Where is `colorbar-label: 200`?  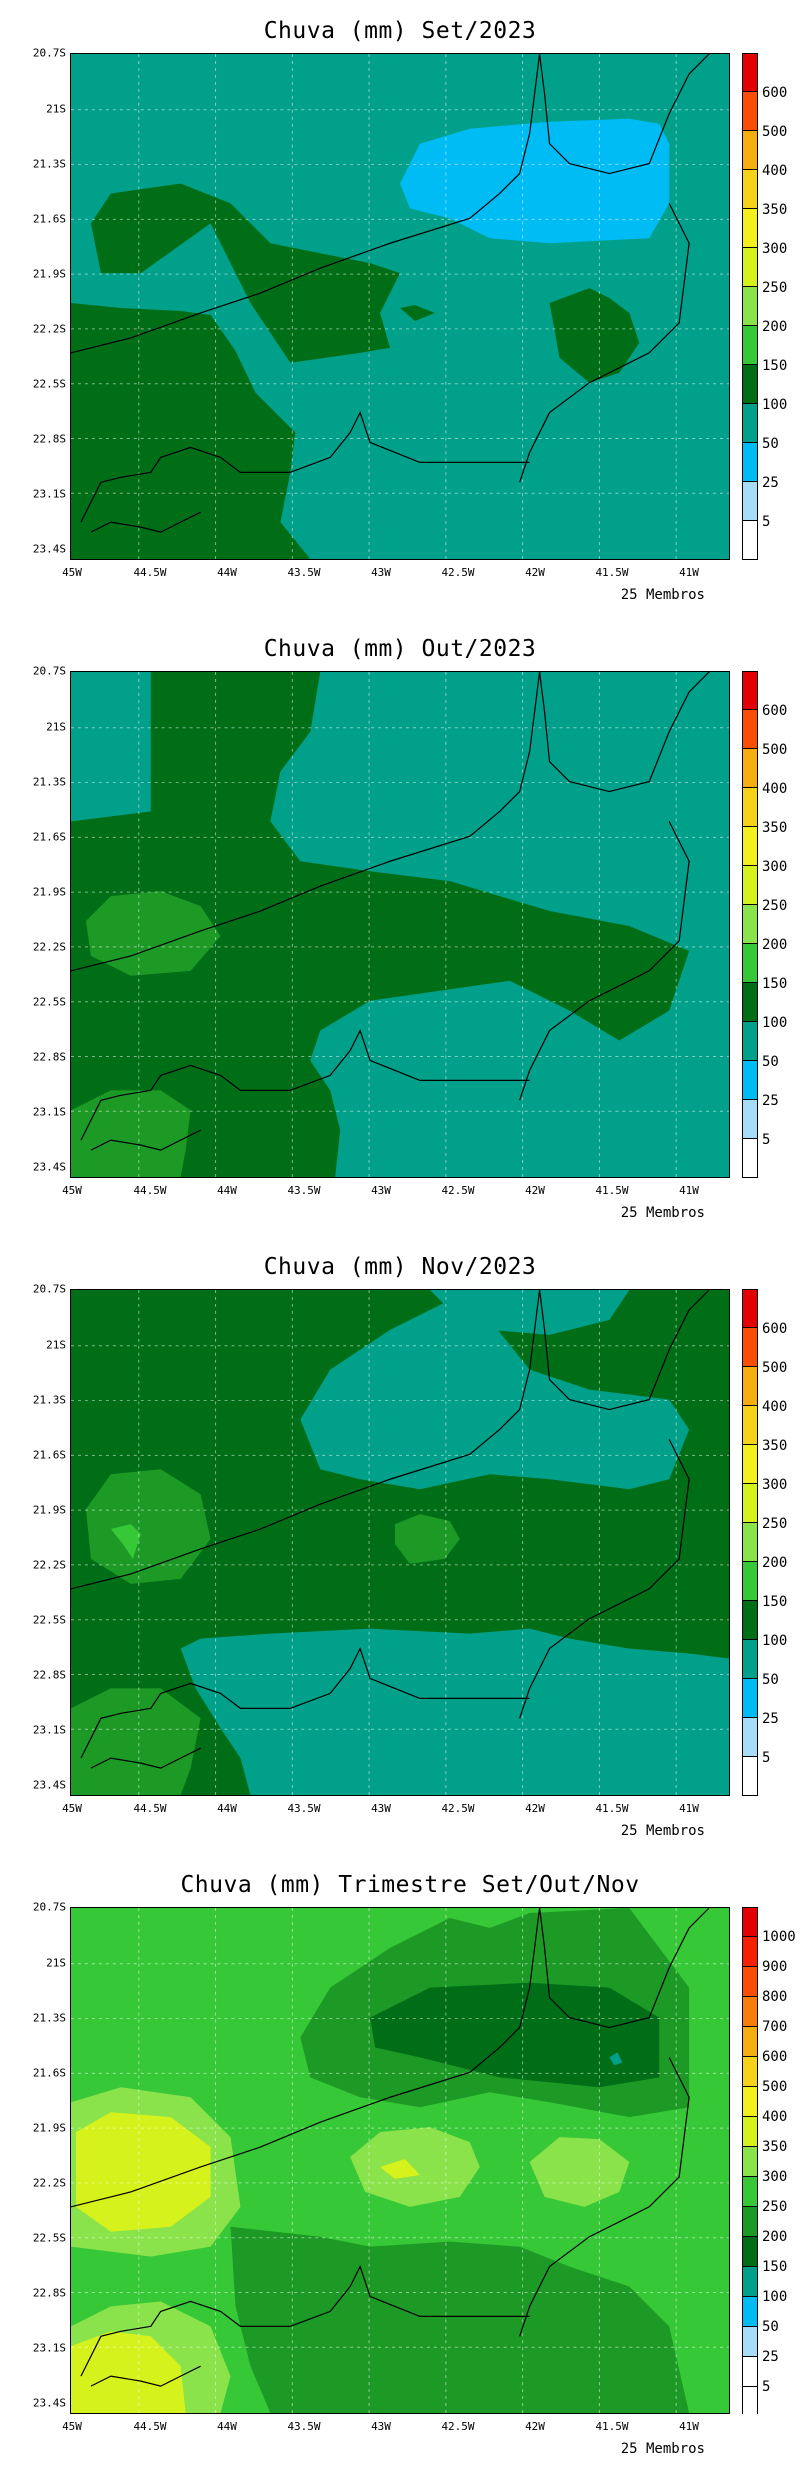
colorbar-label: 200 is located at coordinates (775, 327).